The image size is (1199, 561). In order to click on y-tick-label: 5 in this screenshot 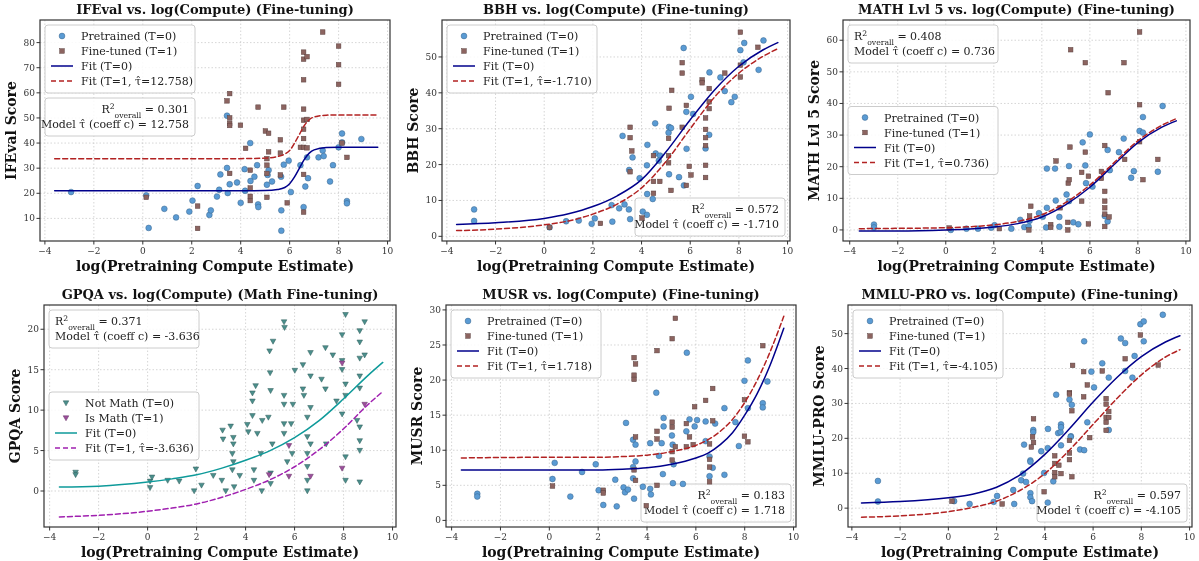, I will do `click(438, 485)`.